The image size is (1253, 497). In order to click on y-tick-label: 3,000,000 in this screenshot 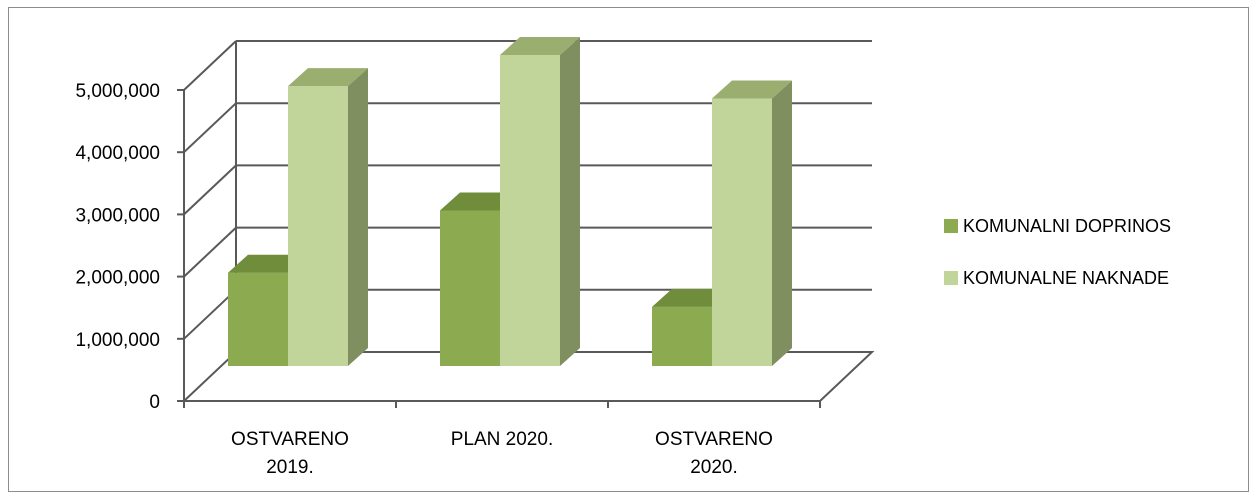, I will do `click(117, 215)`.